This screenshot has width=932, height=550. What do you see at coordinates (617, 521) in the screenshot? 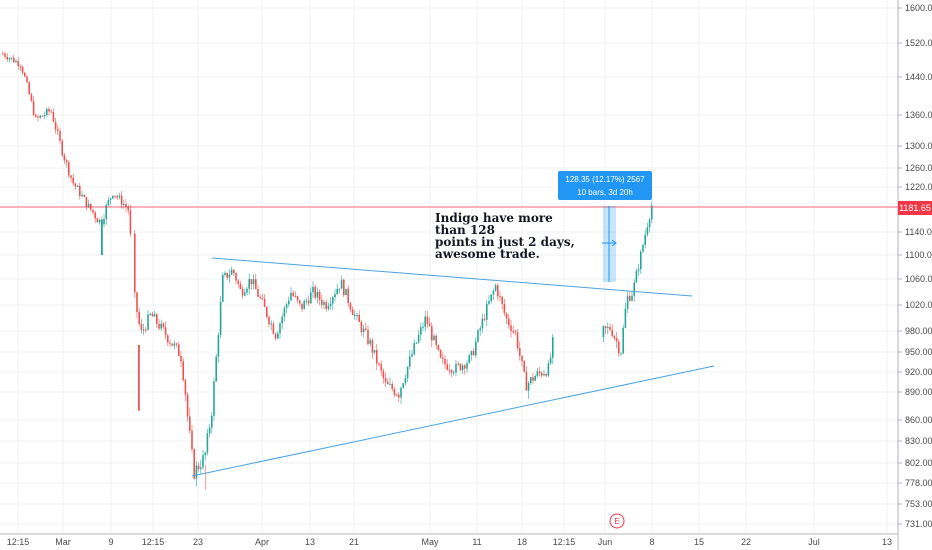
I see `earnings-event-marker` at bounding box center [617, 521].